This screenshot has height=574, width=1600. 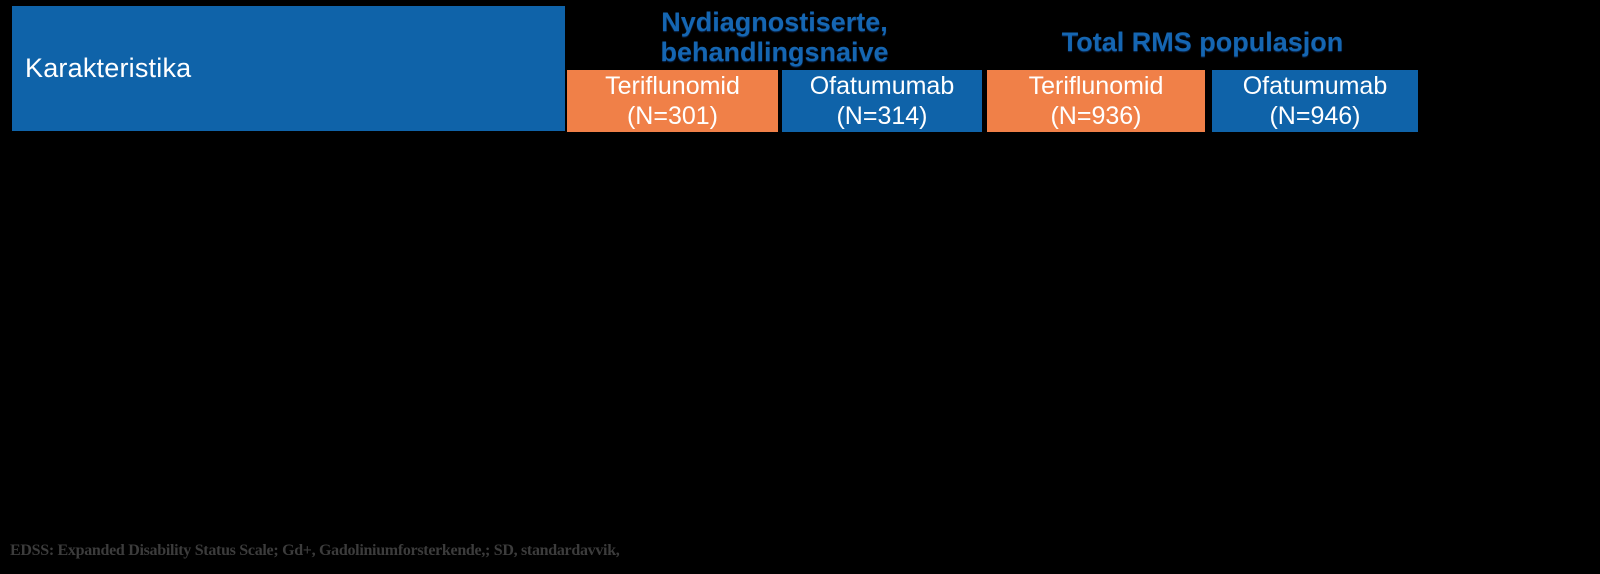 I want to click on group-header-total-rms: Total RMS populasjon, so click(x=1202, y=37).